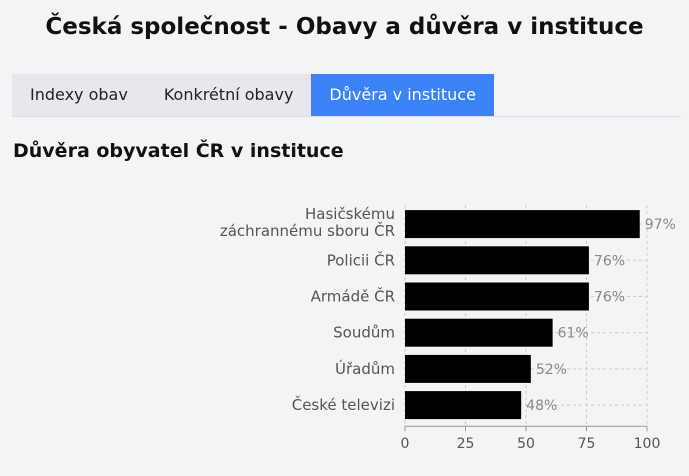 The height and width of the screenshot is (476, 689). I want to click on x-tick-label: 0, so click(405, 444).